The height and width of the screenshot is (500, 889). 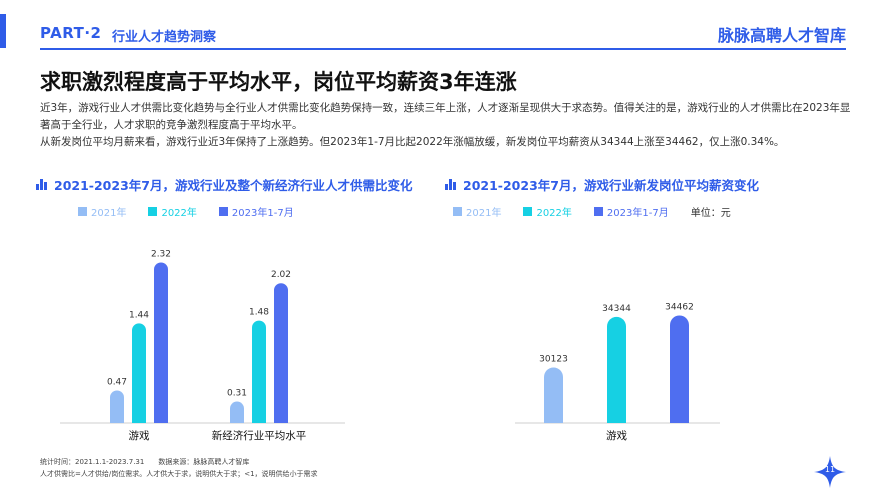 I want to click on footnote-source: 统计时间：2021.1.1-2023.7.31 数据来源：脉脉高聘人才智库, so click(x=145, y=462).